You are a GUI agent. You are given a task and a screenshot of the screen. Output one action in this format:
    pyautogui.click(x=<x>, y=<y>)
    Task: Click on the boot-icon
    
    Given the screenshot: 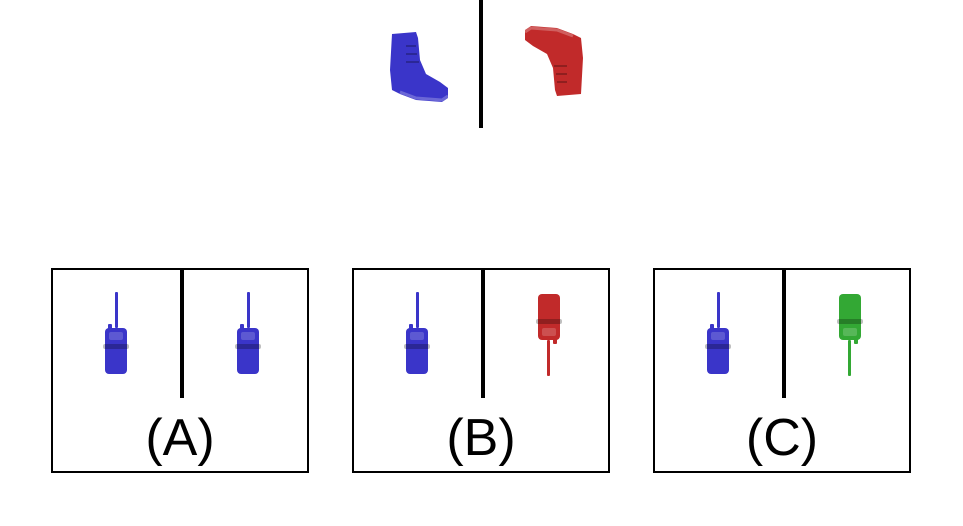 What is the action you would take?
    pyautogui.click(x=419, y=67)
    